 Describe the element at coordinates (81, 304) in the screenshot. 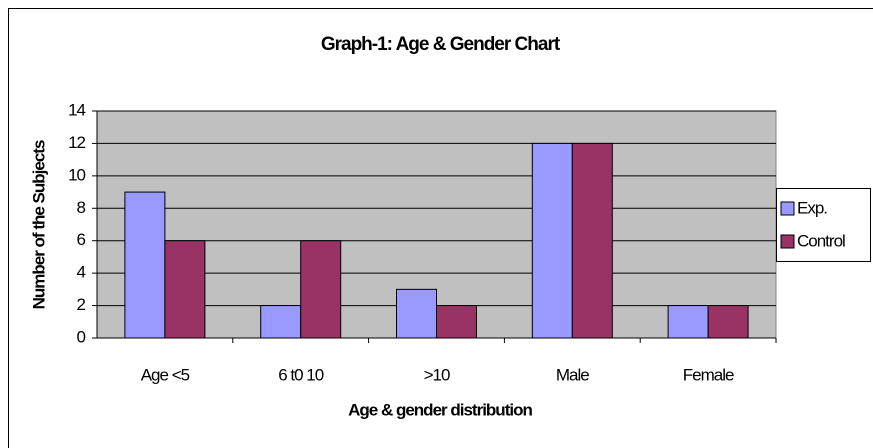

I see `y-tick-label: 2` at that location.